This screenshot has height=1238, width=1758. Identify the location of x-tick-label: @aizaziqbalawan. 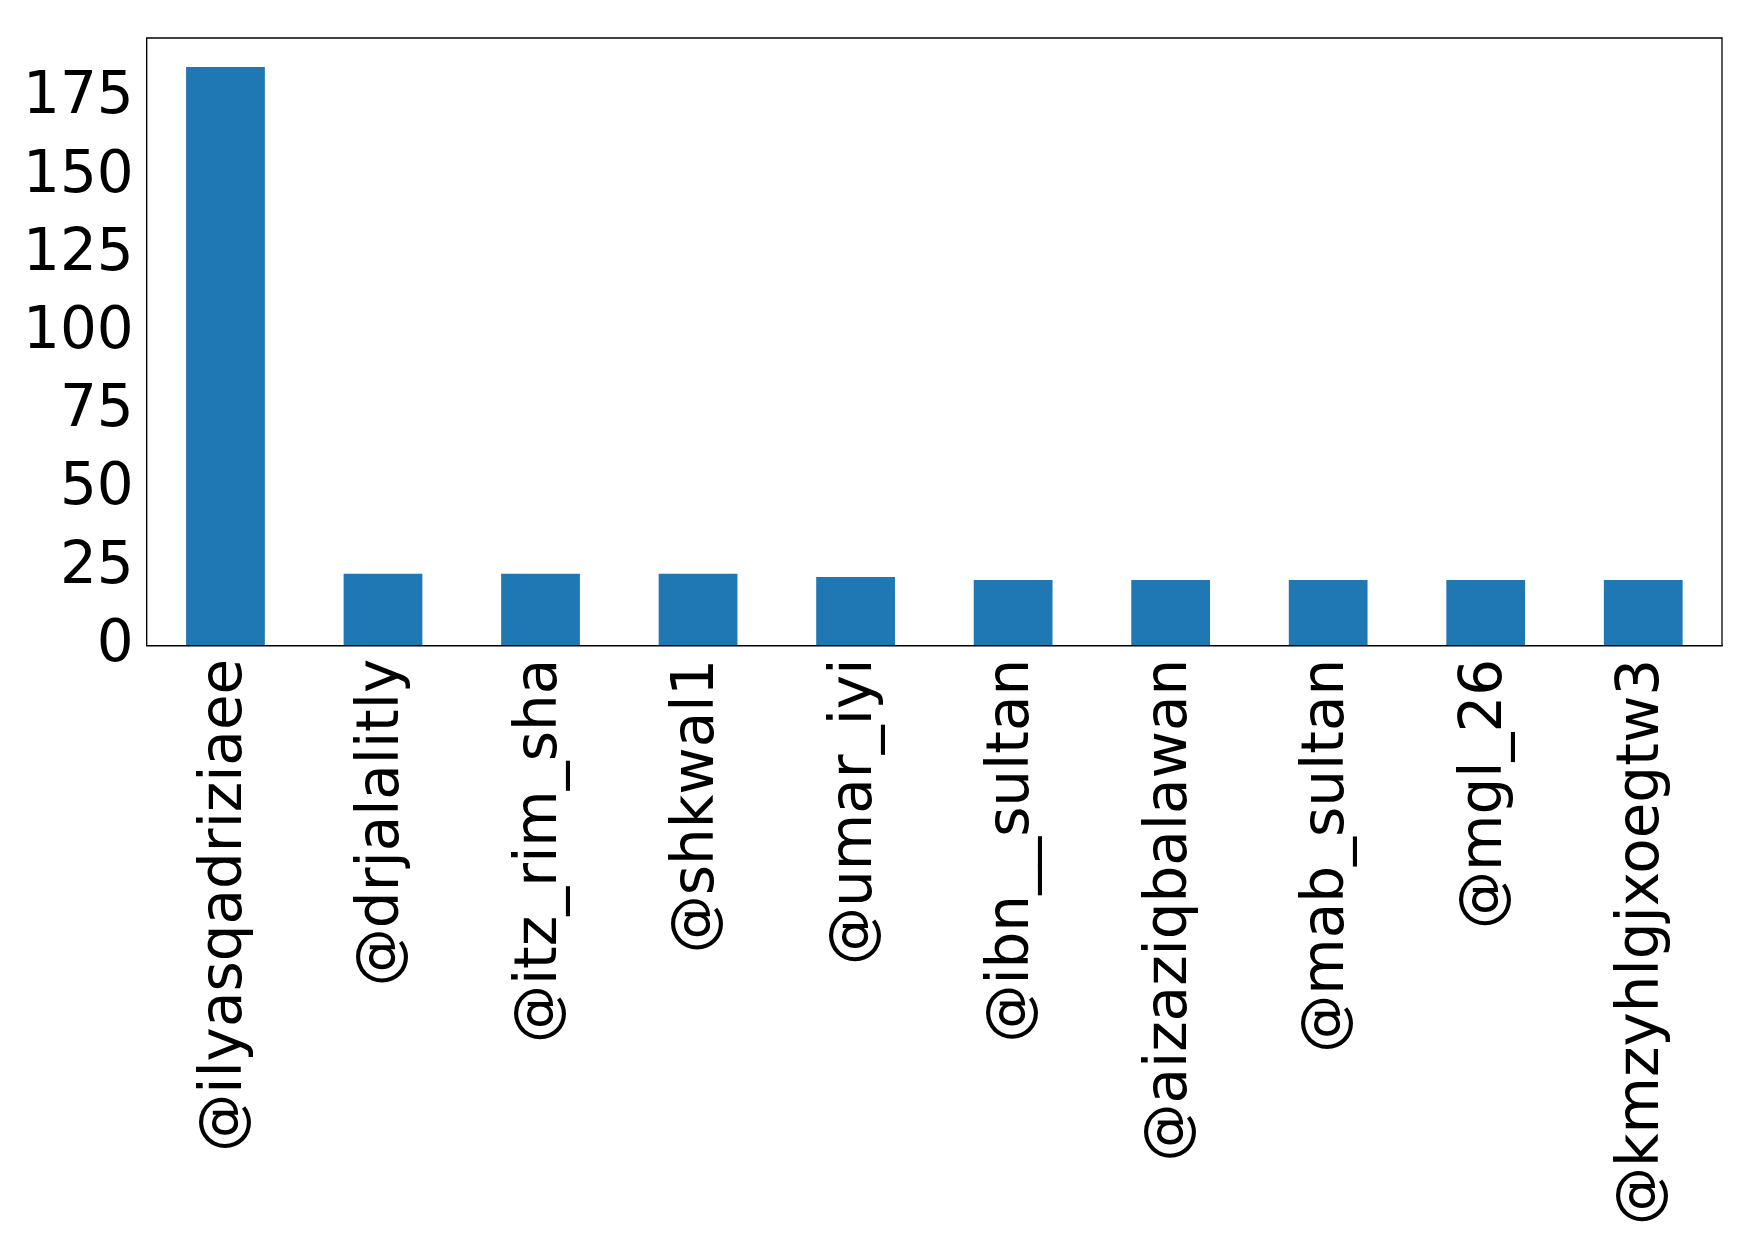
(1165, 910).